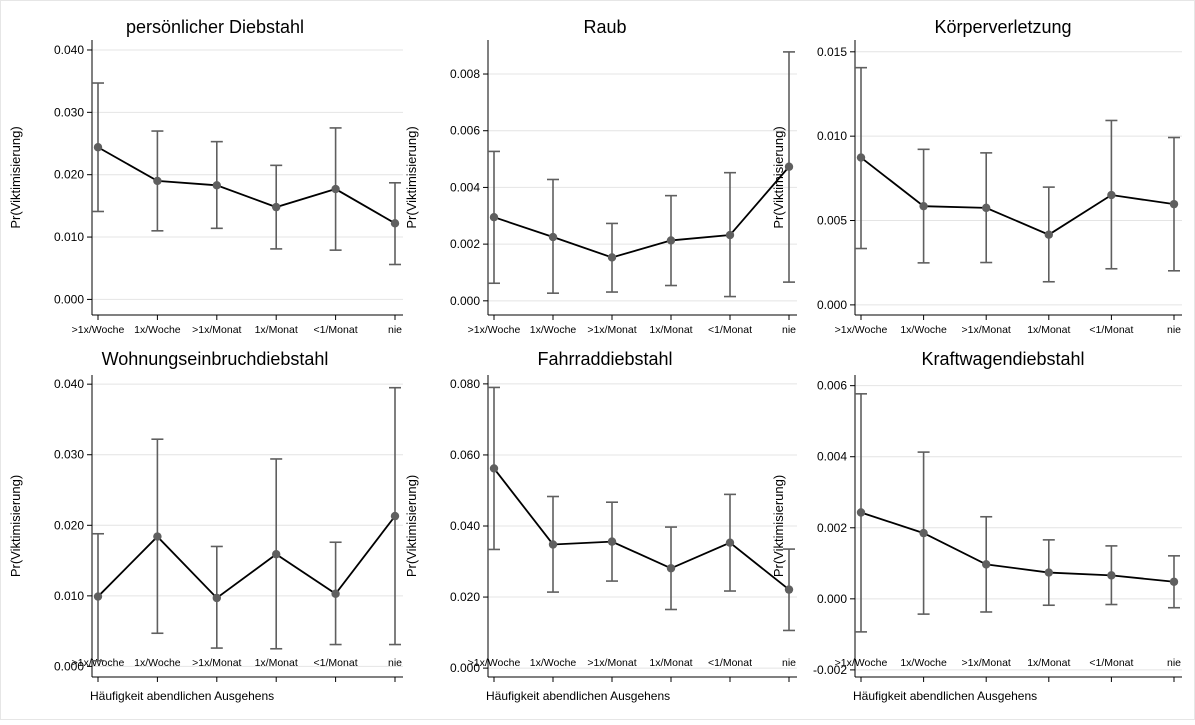  Describe the element at coordinates (215, 27) in the screenshot. I see `chart-title: persönlicher Diebstahl` at that location.